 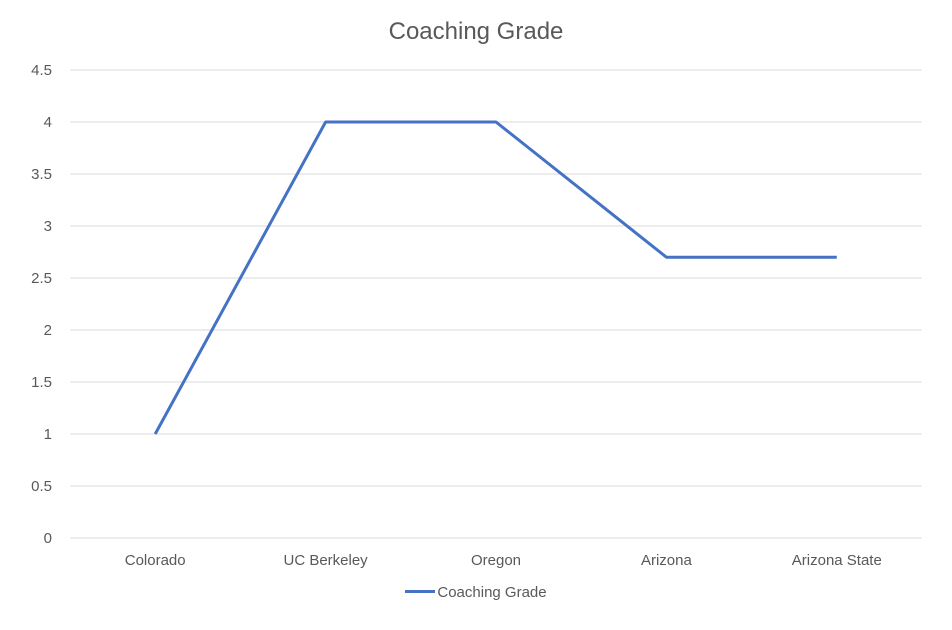 I want to click on x-tick-label: Colorado, so click(x=155, y=560).